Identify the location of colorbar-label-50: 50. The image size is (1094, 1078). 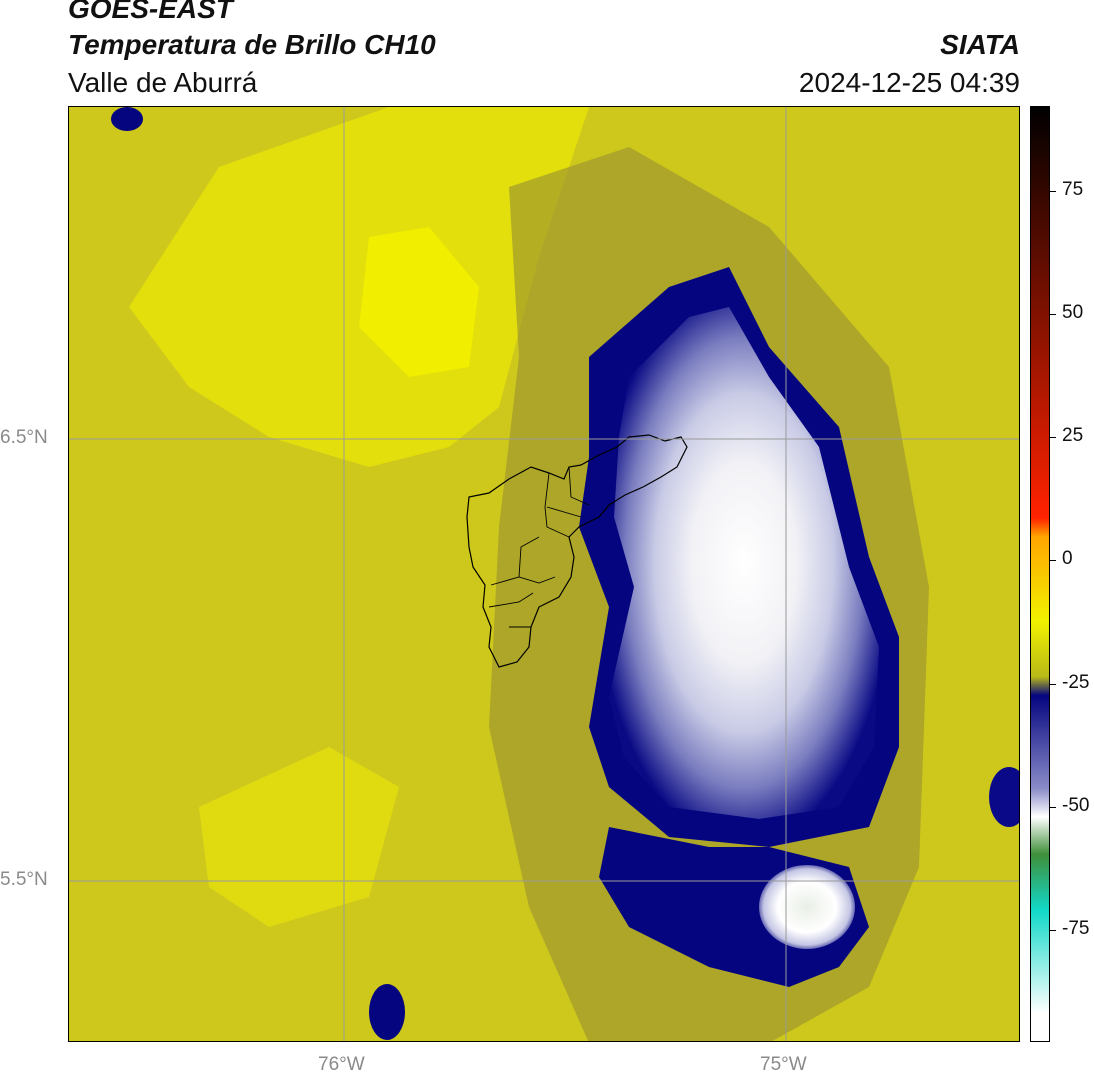
(1073, 312).